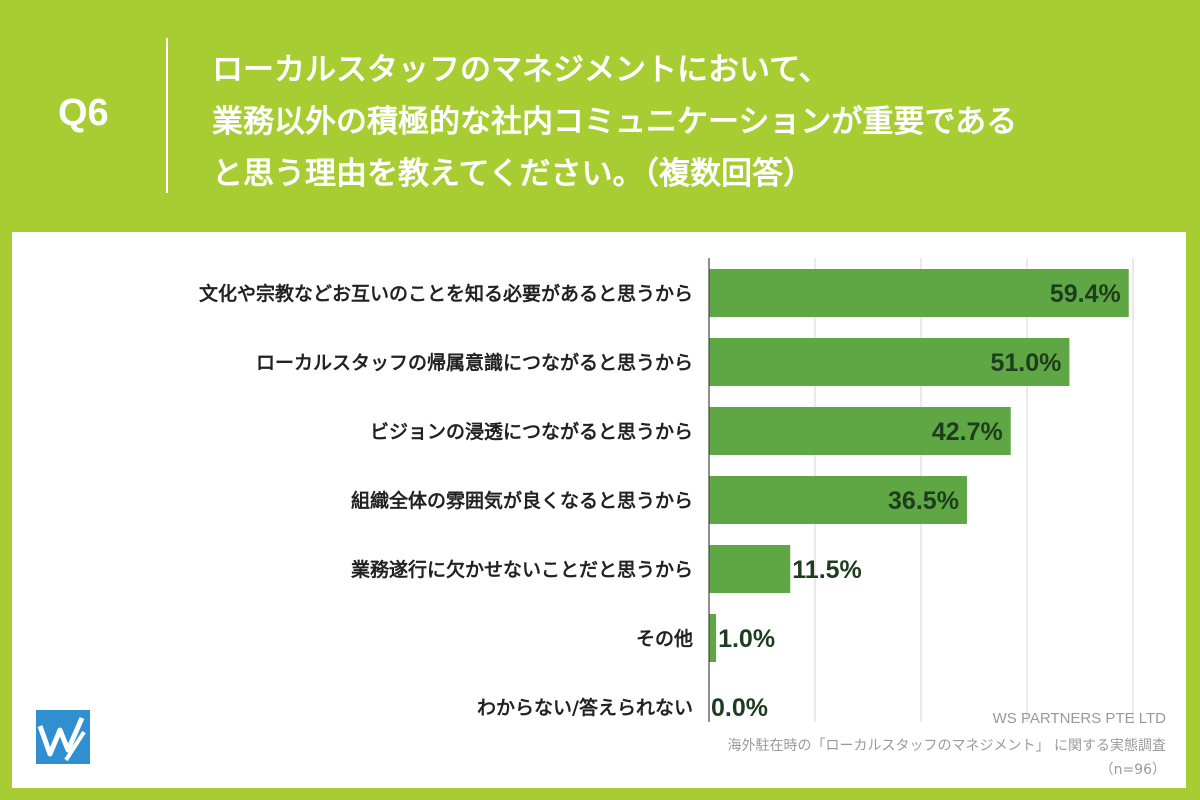 This screenshot has width=1200, height=800. What do you see at coordinates (83, 113) in the screenshot?
I see `question-number: Q6` at bounding box center [83, 113].